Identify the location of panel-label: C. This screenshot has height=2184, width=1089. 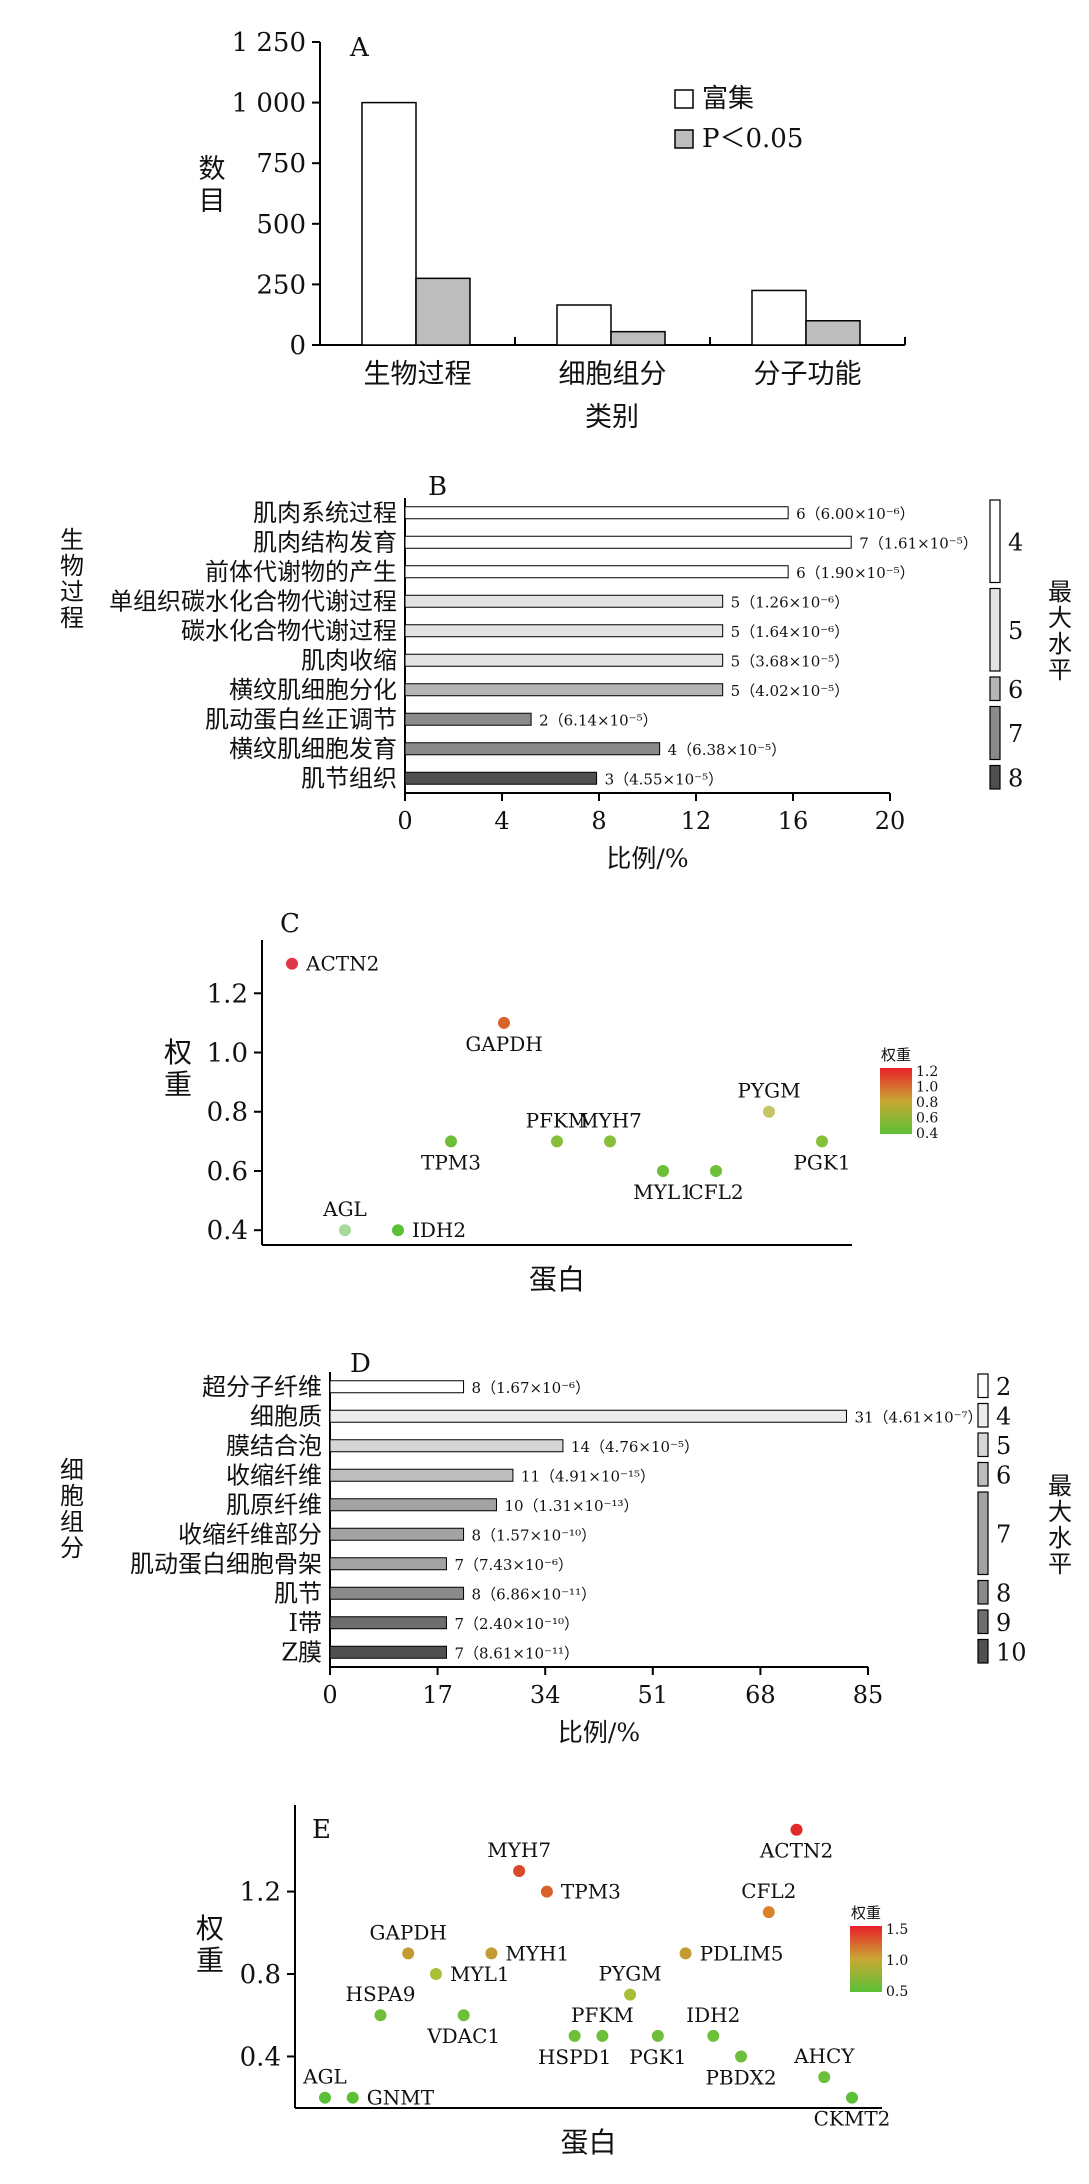
(290, 924).